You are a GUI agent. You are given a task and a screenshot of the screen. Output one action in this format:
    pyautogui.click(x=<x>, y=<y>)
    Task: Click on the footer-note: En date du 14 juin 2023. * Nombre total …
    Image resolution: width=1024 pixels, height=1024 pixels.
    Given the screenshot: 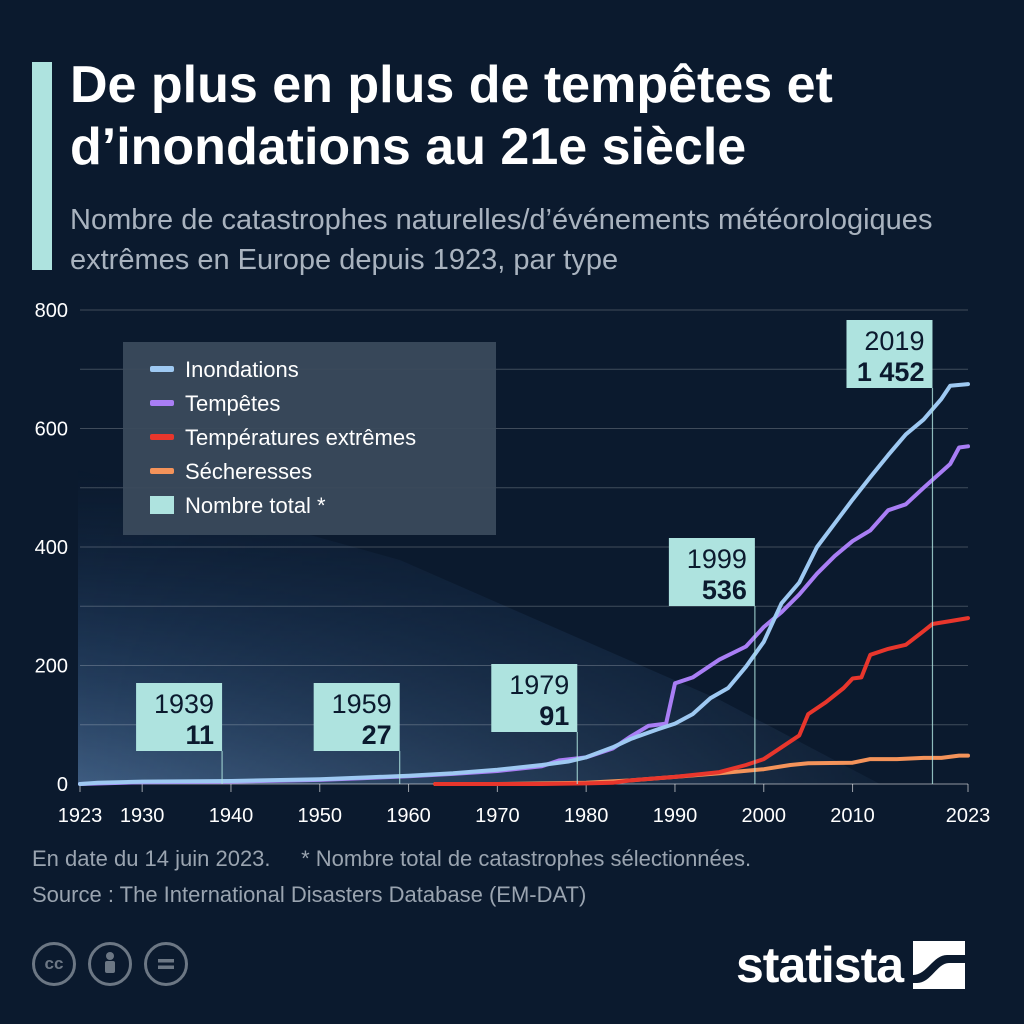 What is the action you would take?
    pyautogui.click(x=391, y=859)
    